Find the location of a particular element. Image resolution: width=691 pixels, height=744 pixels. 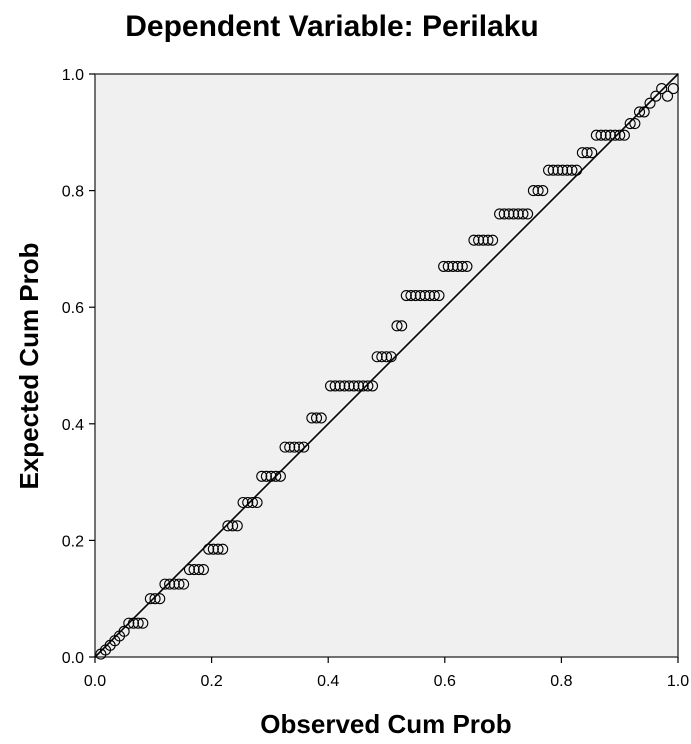

y-axis-label: Expected Cum Prob is located at coordinates (29, 365).